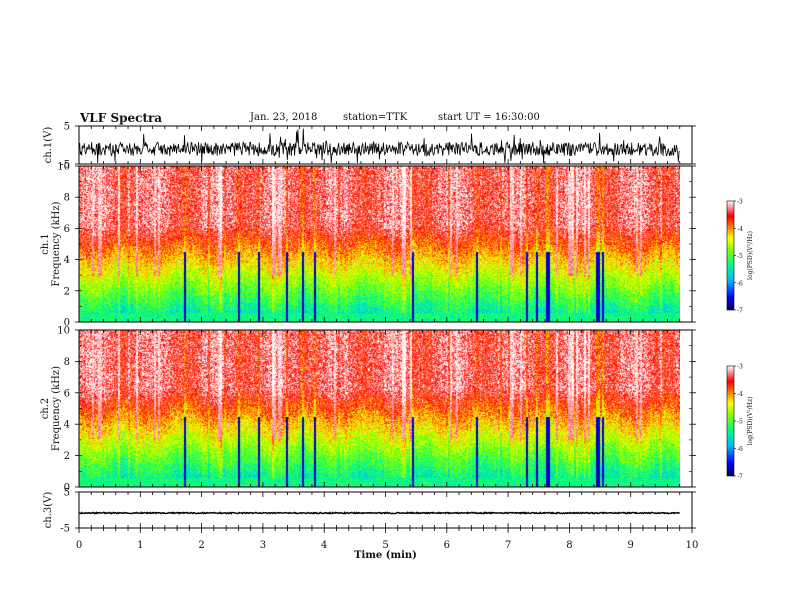 The height and width of the screenshot is (612, 792). I want to click on ch1-waveform-ylabel: ch.1(V), so click(48, 145).